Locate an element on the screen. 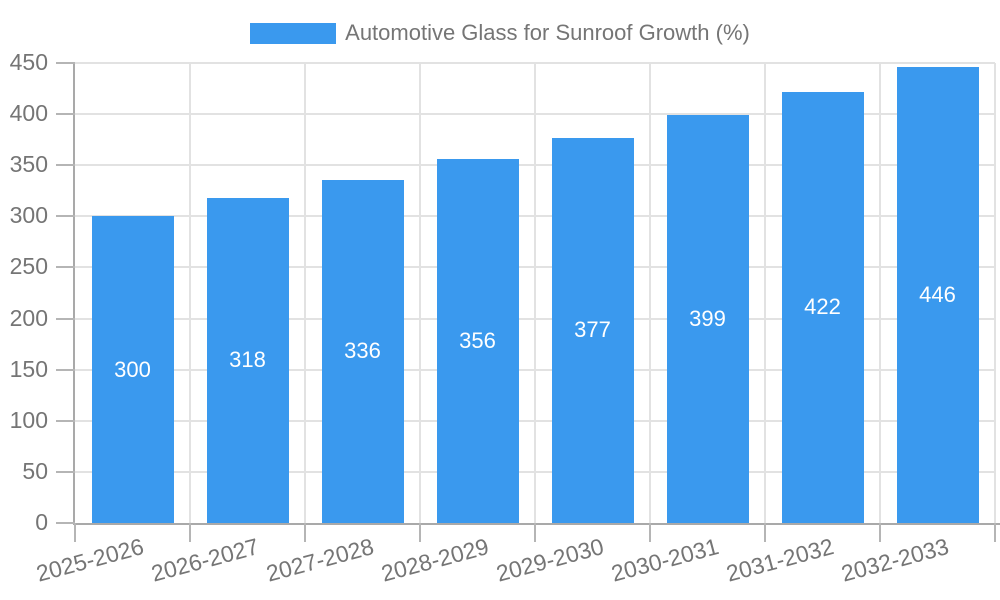 The height and width of the screenshot is (600, 1000). y-tick-label: 450 is located at coordinates (28, 62).